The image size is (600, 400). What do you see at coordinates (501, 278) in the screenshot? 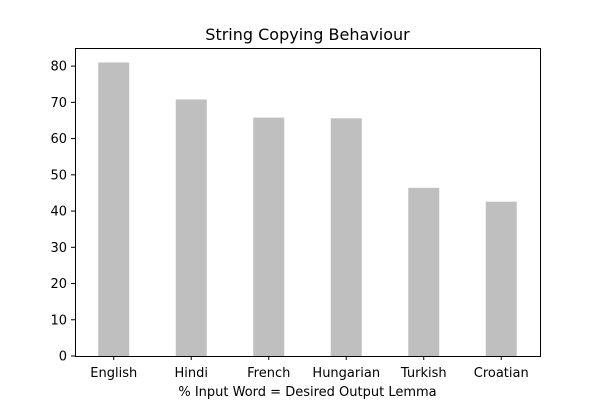
I see `bar-croatian` at bounding box center [501, 278].